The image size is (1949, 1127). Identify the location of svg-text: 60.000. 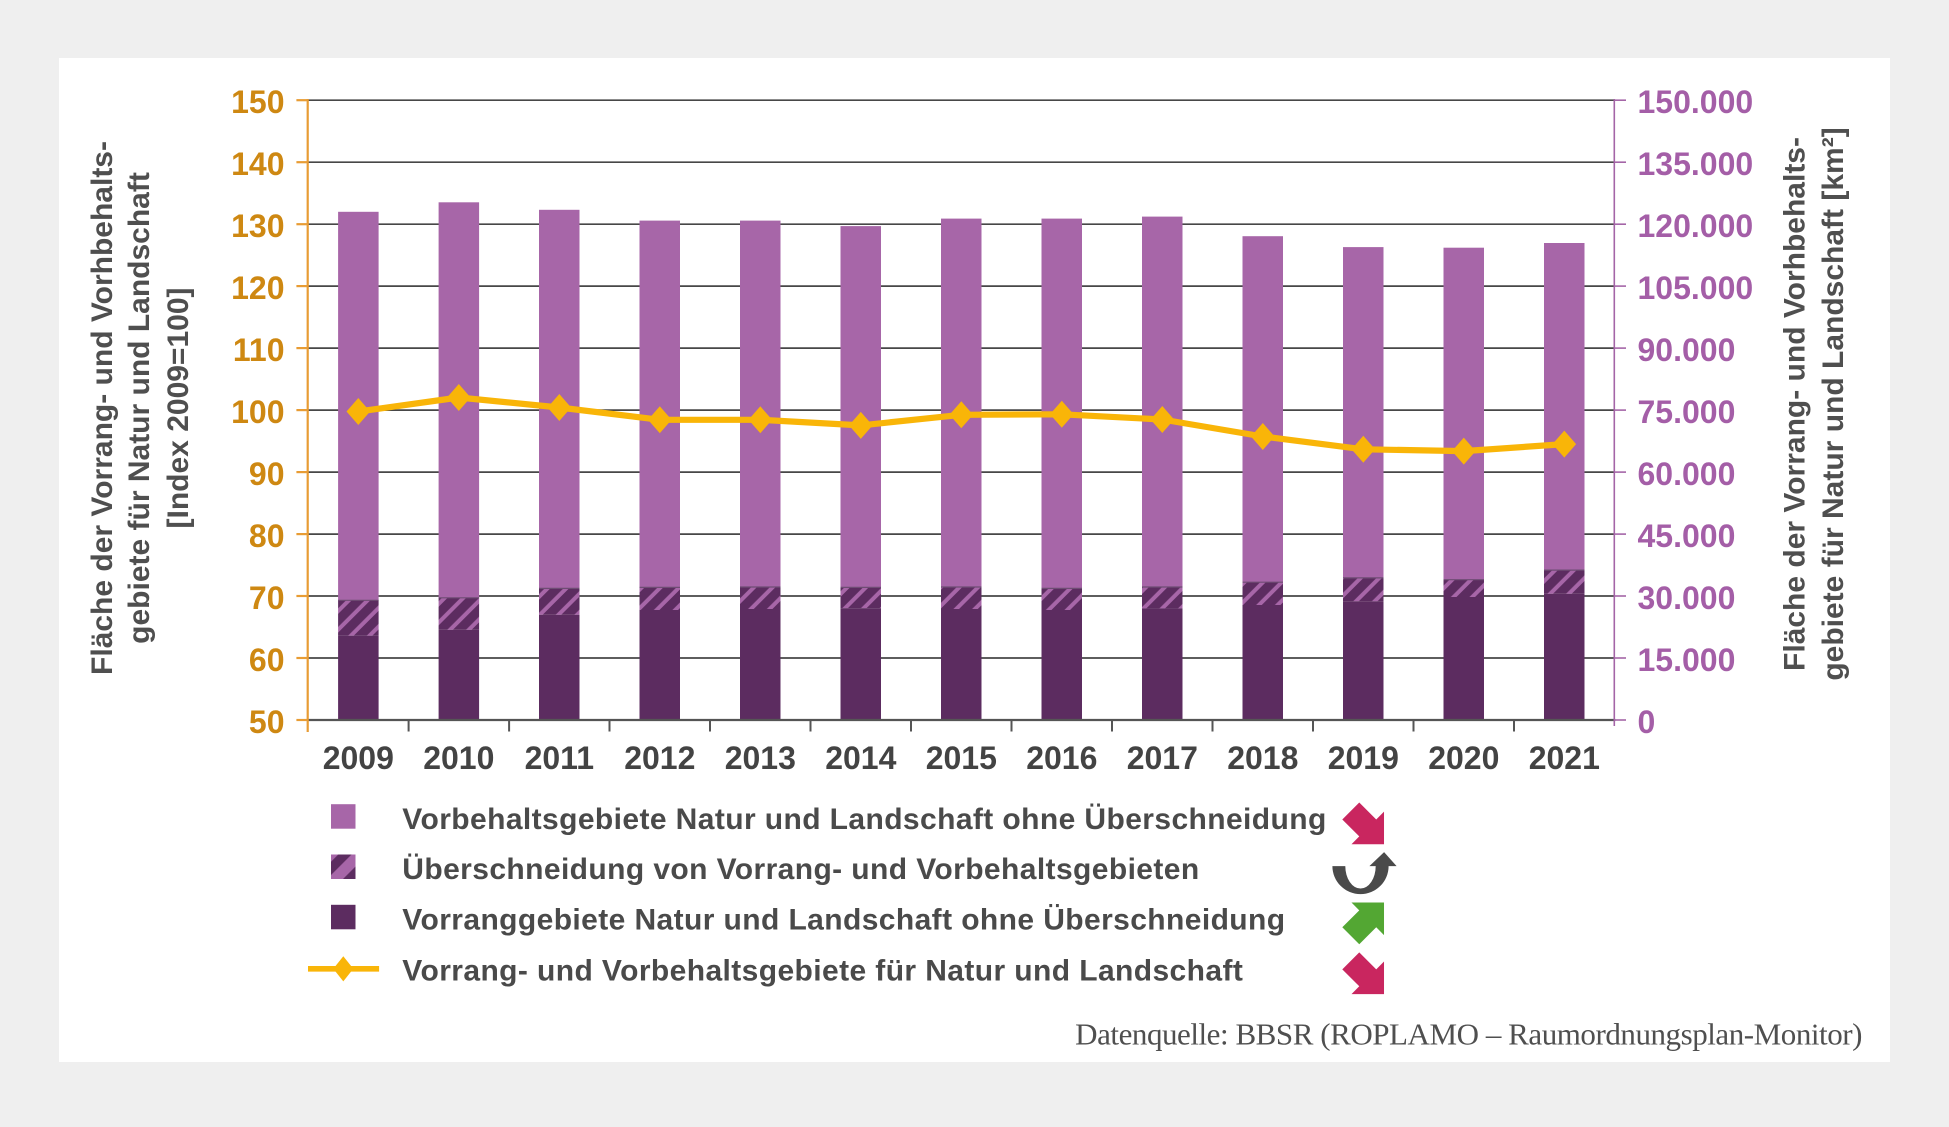
(1687, 474).